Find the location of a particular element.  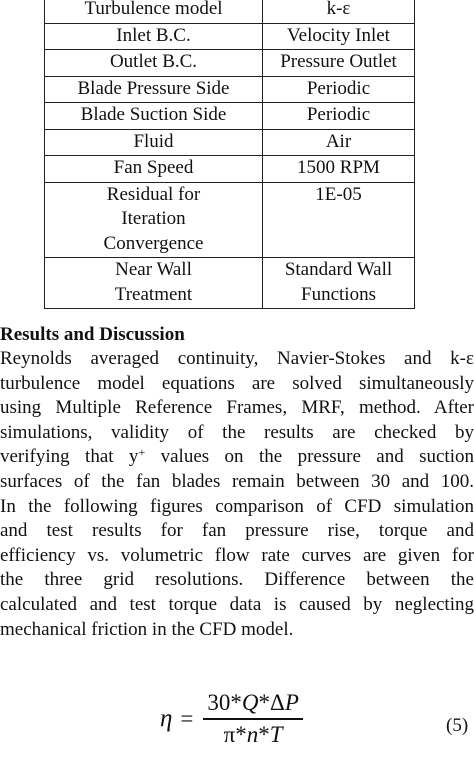

parameter-value-cell: Air is located at coordinates (338, 142).